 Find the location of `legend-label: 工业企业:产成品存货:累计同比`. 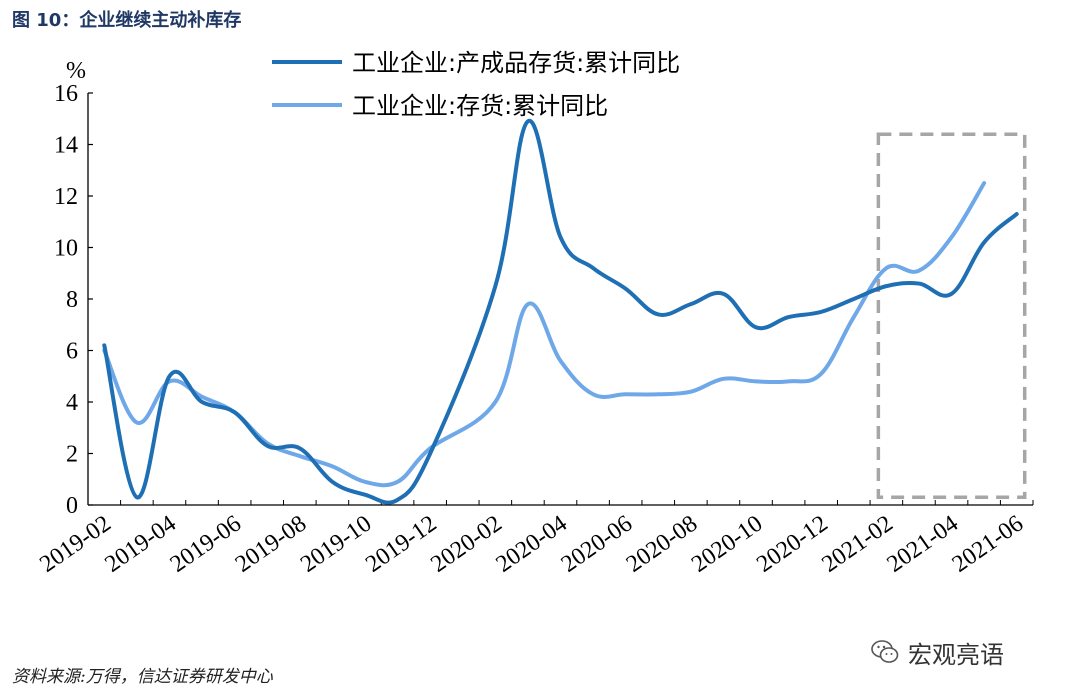

legend-label: 工业企业:产成品存货:累计同比 is located at coordinates (516, 63).